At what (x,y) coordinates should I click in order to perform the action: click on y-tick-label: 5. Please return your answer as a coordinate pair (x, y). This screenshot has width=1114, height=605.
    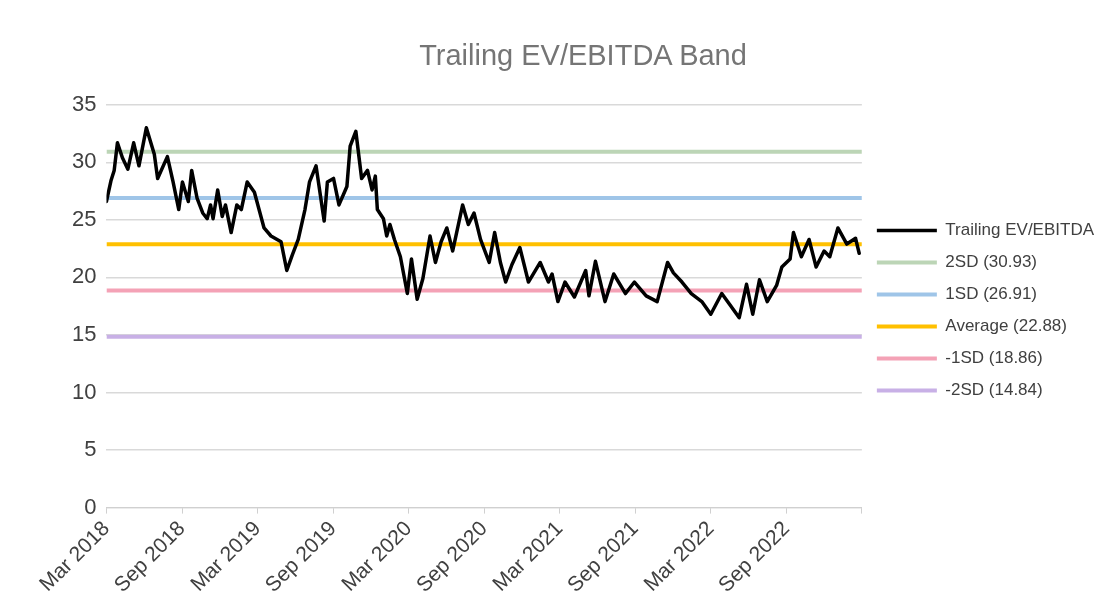
    Looking at the image, I should click on (90, 449).